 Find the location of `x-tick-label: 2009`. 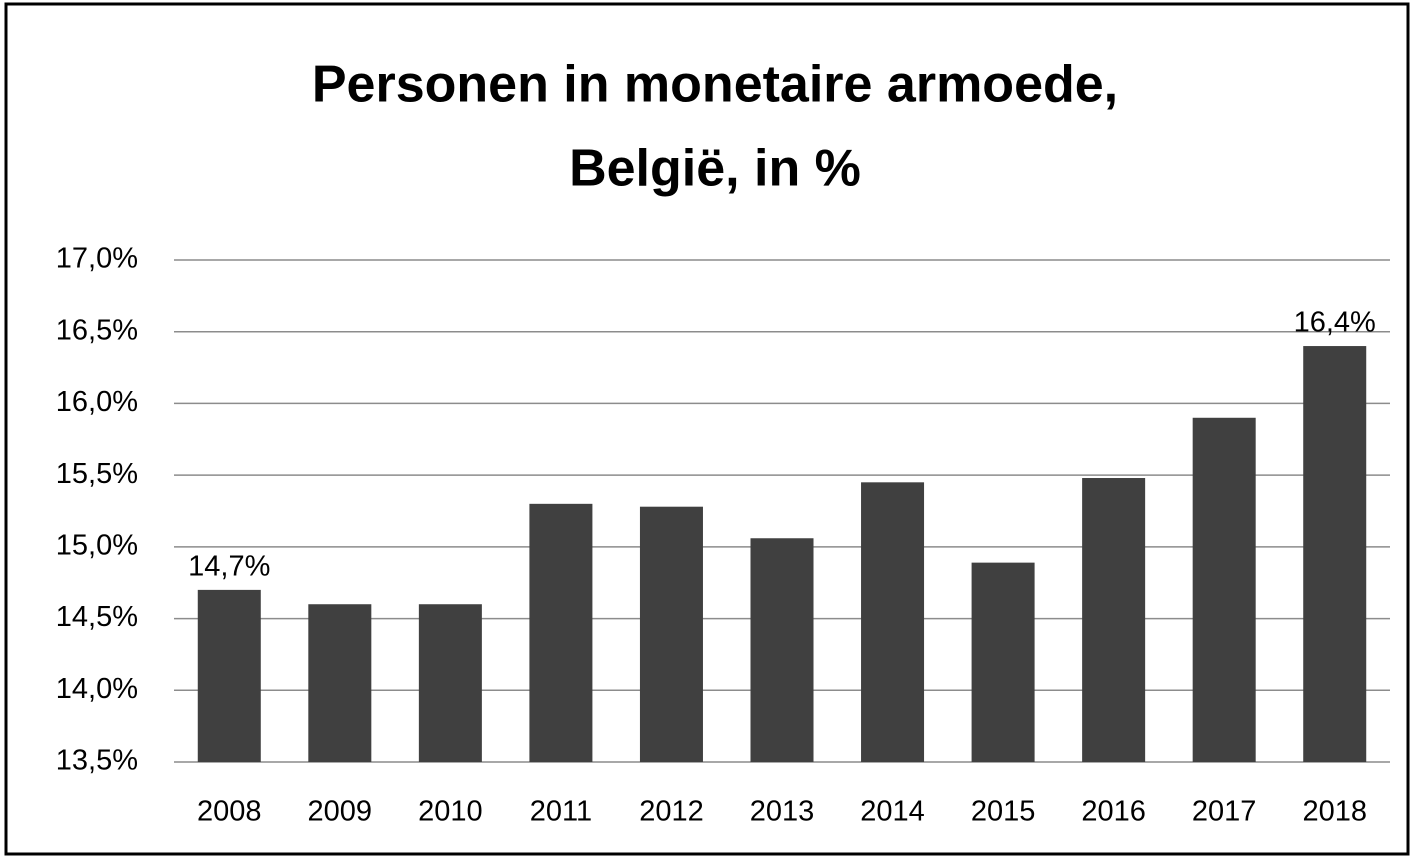

x-tick-label: 2009 is located at coordinates (340, 812).